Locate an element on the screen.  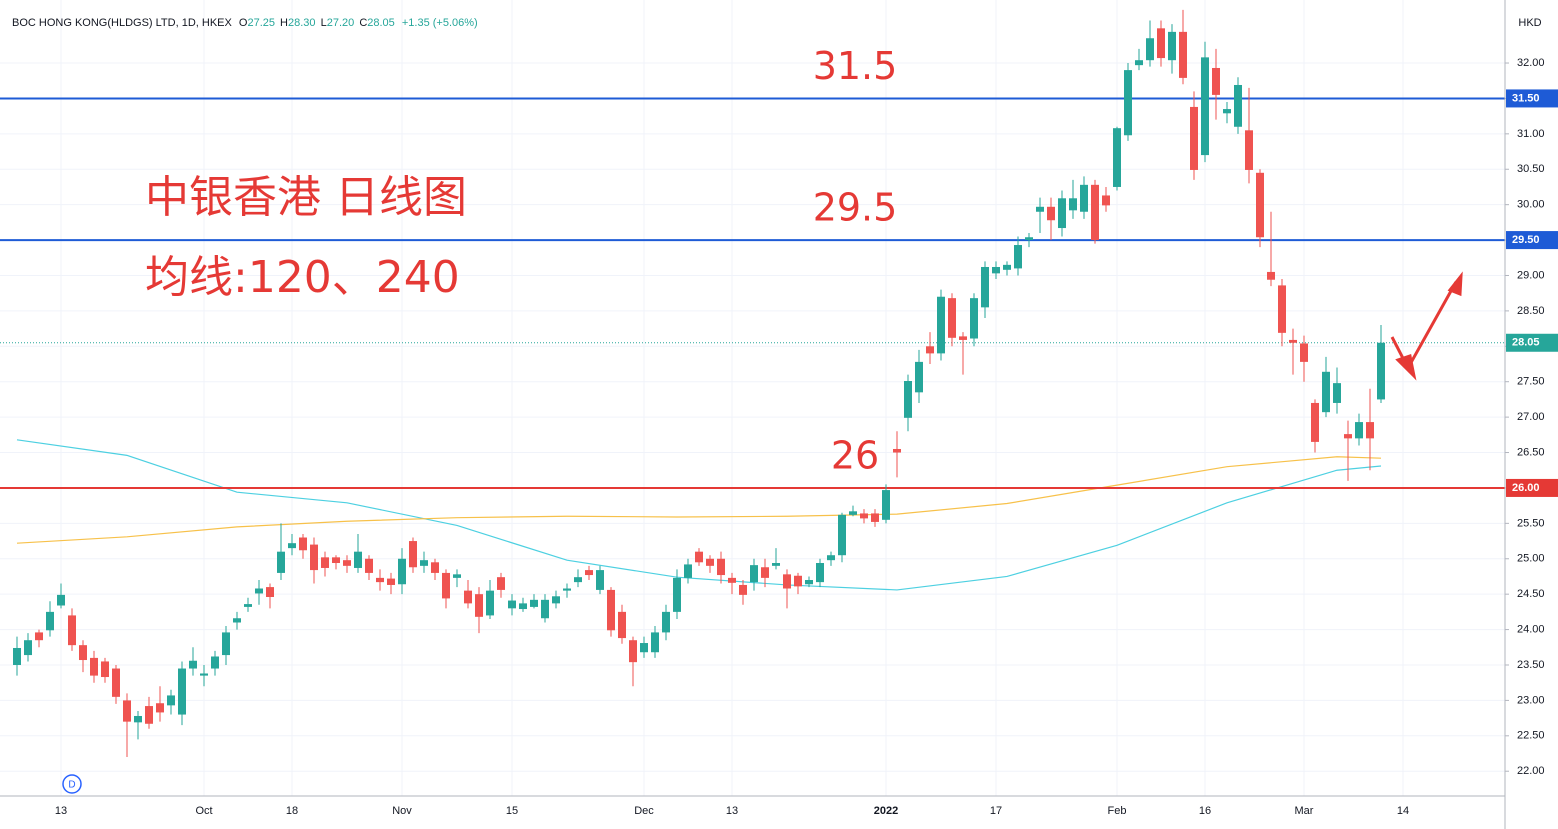
price-tag-label: 31.50 is located at coordinates (1526, 98).